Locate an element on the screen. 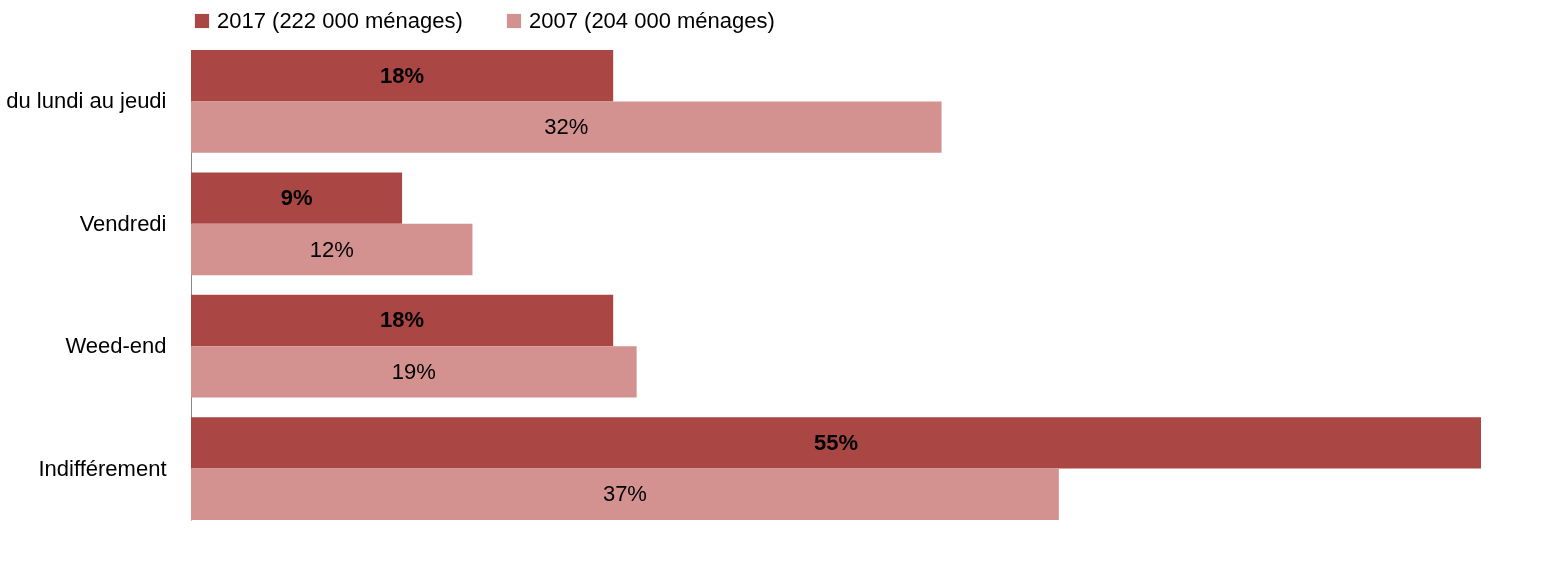 The width and height of the screenshot is (1556, 573). data-label: 9% is located at coordinates (296, 198).